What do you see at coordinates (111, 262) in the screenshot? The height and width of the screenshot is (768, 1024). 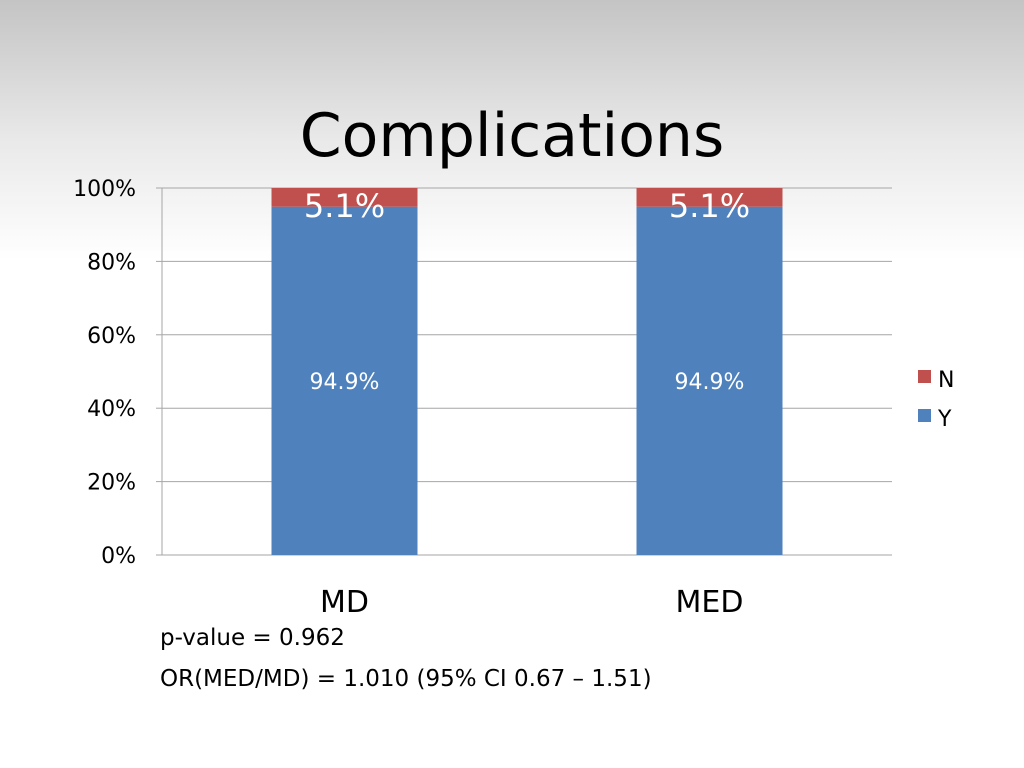 I see `y-tick-label: 80%` at bounding box center [111, 262].